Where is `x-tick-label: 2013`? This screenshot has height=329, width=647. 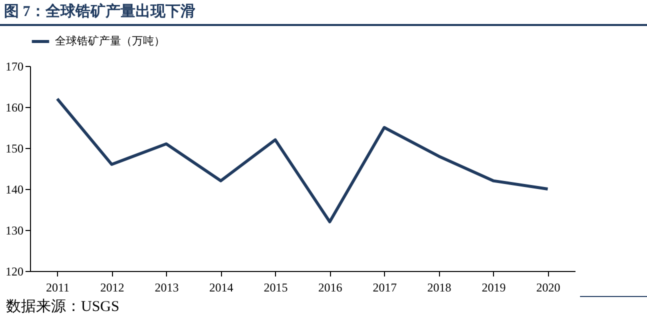 x-tick-label: 2013 is located at coordinates (166, 287).